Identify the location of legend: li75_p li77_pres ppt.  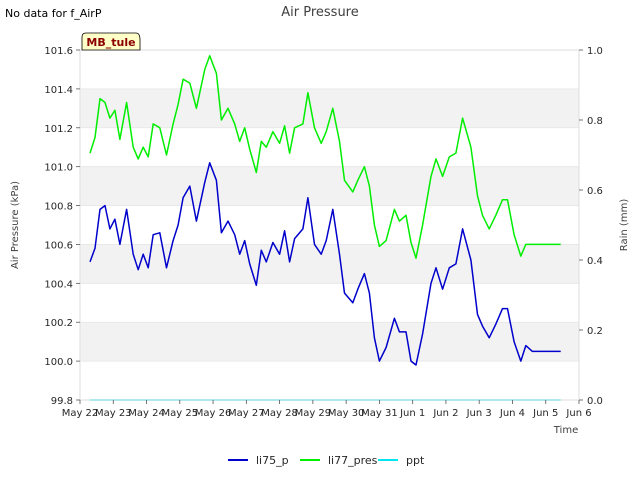
(326, 460).